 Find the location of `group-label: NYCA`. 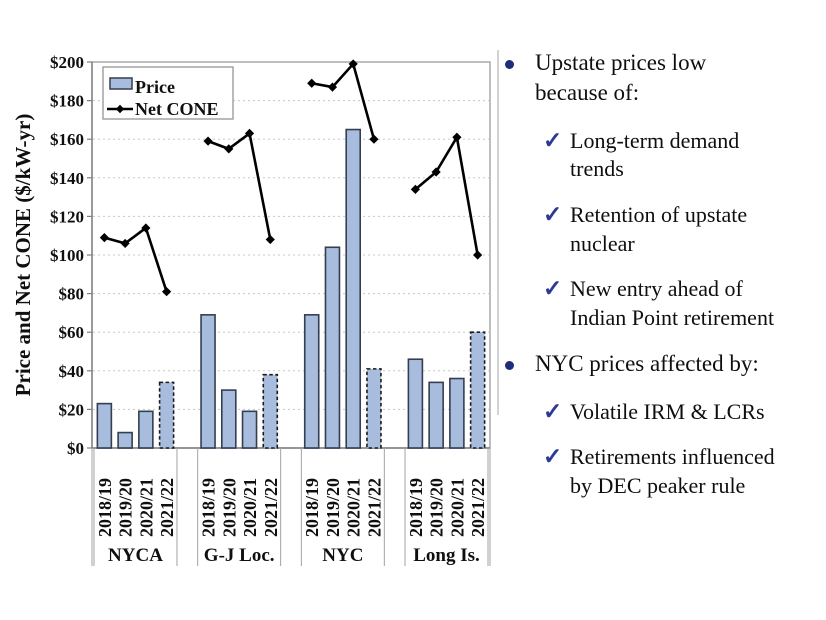

group-label: NYCA is located at coordinates (135, 555).